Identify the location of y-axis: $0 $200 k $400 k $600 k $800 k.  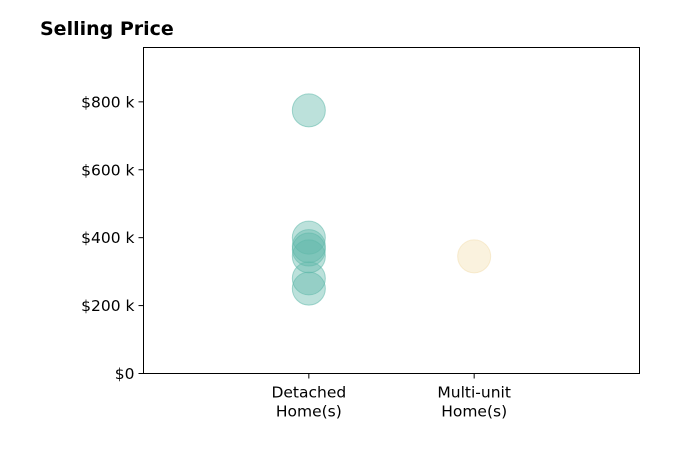
(112, 238).